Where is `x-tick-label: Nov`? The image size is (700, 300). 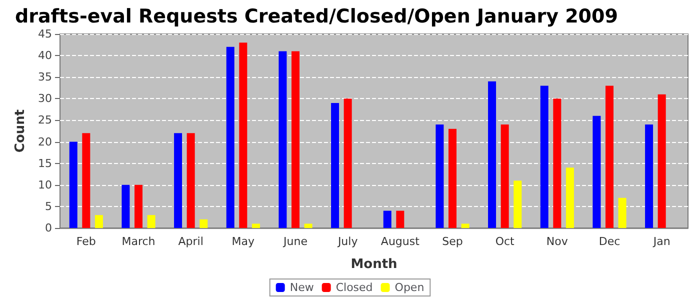
x-tick-label: Nov is located at coordinates (557, 241).